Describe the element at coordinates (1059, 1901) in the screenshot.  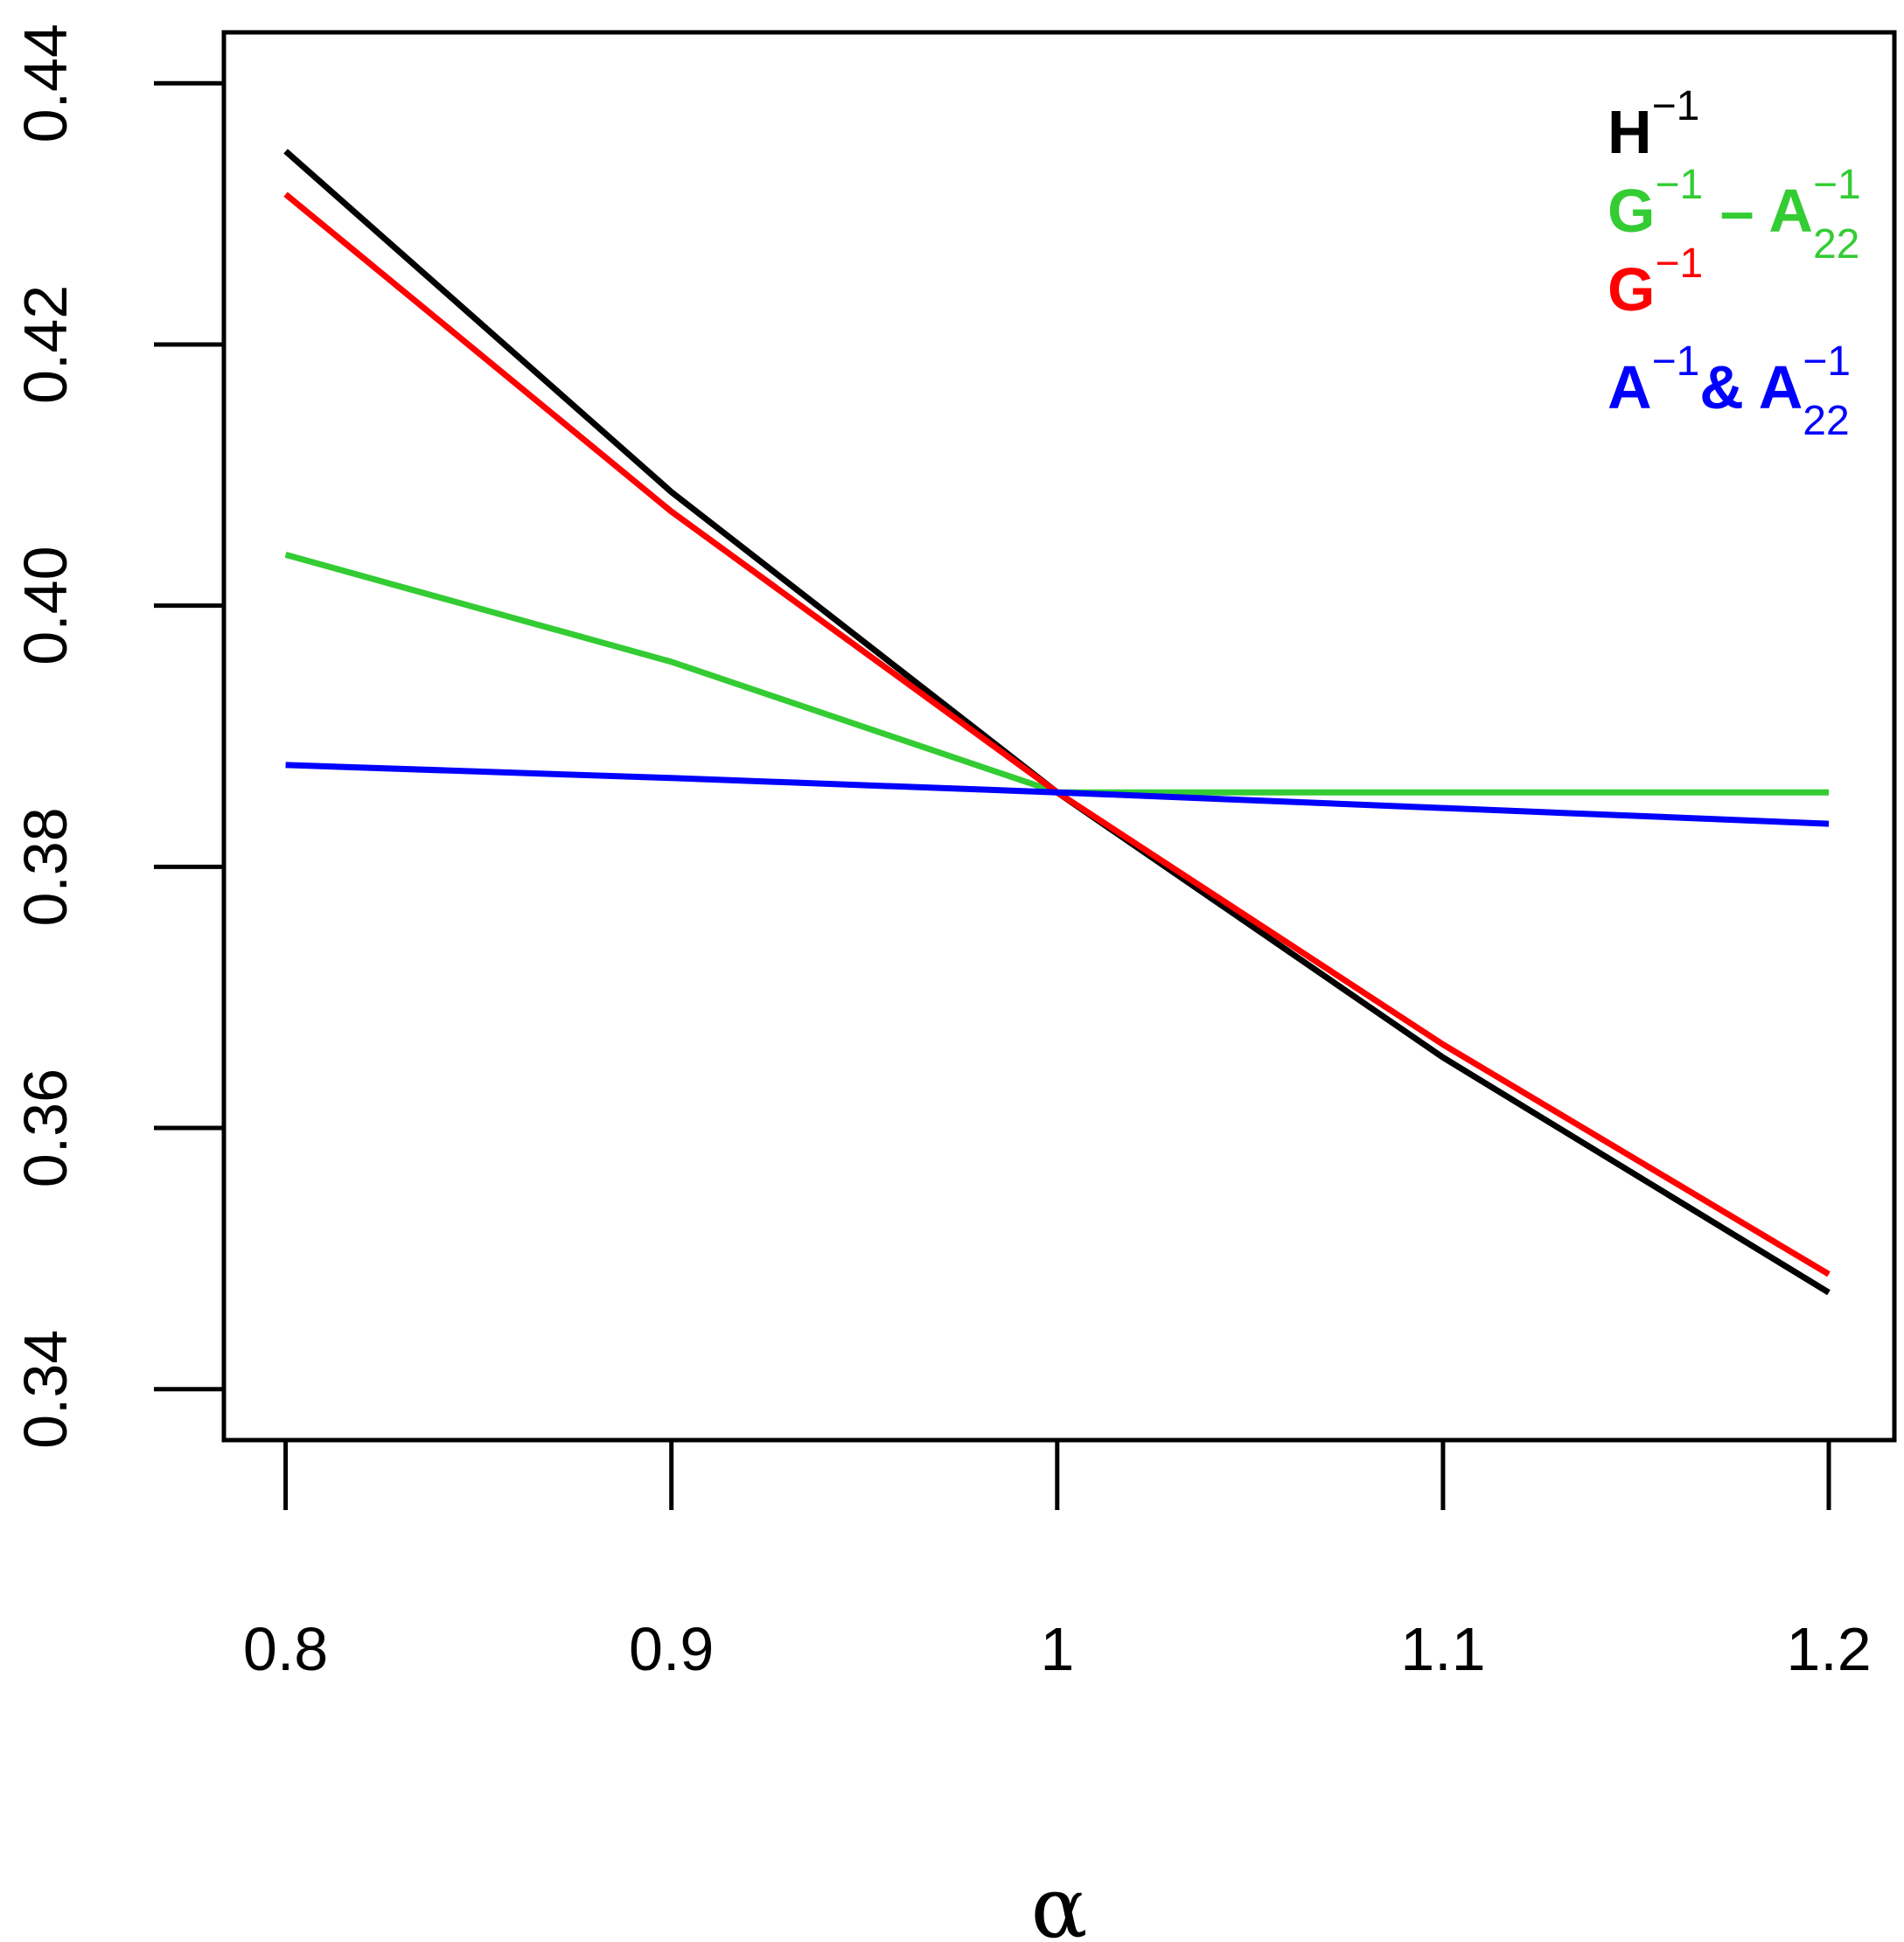
I see `x-axis-title: α` at that location.